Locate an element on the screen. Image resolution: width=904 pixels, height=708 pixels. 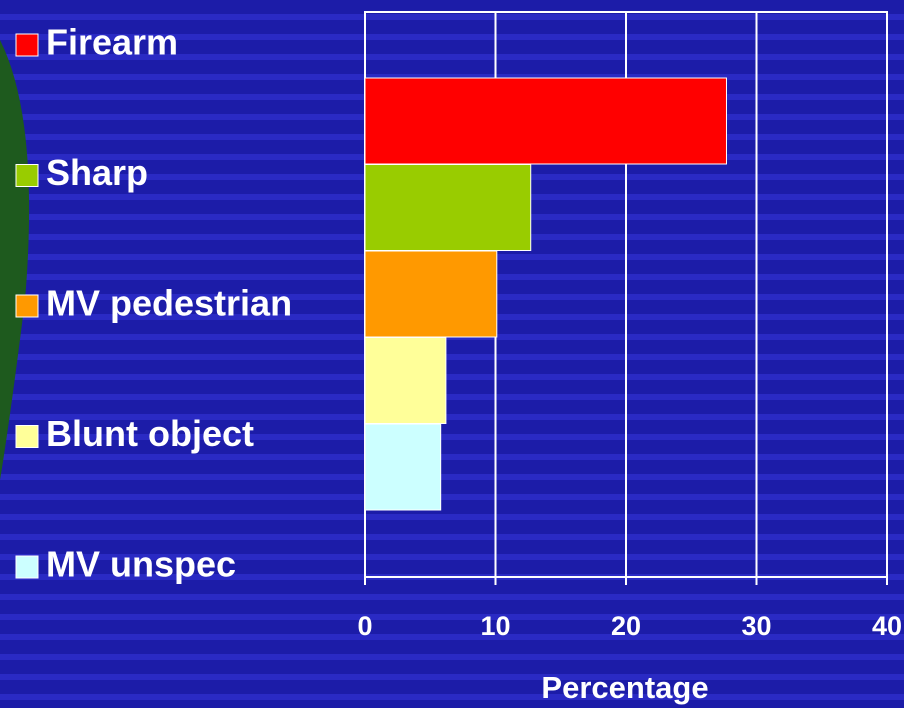
x-tick-label: 30 is located at coordinates (756, 626).